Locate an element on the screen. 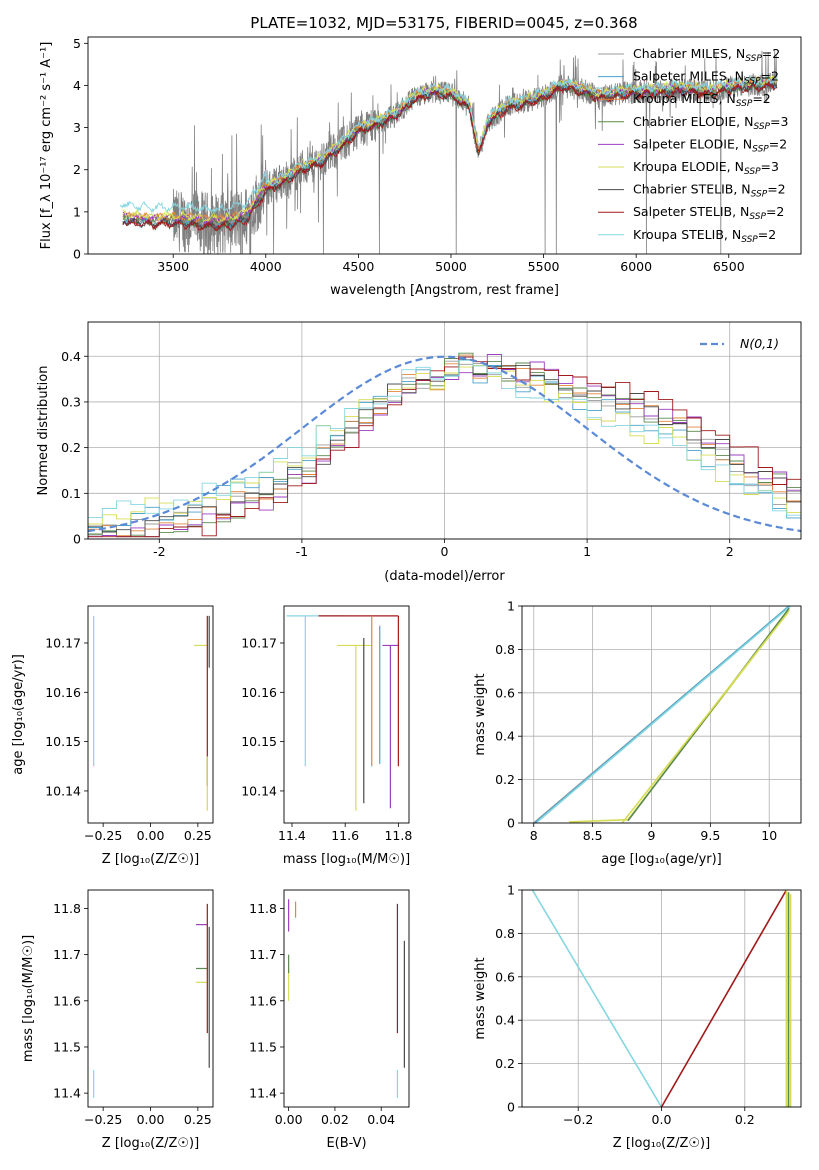  legend-entry: Salpeter ELODIE, NSSP=2 is located at coordinates (710, 145).